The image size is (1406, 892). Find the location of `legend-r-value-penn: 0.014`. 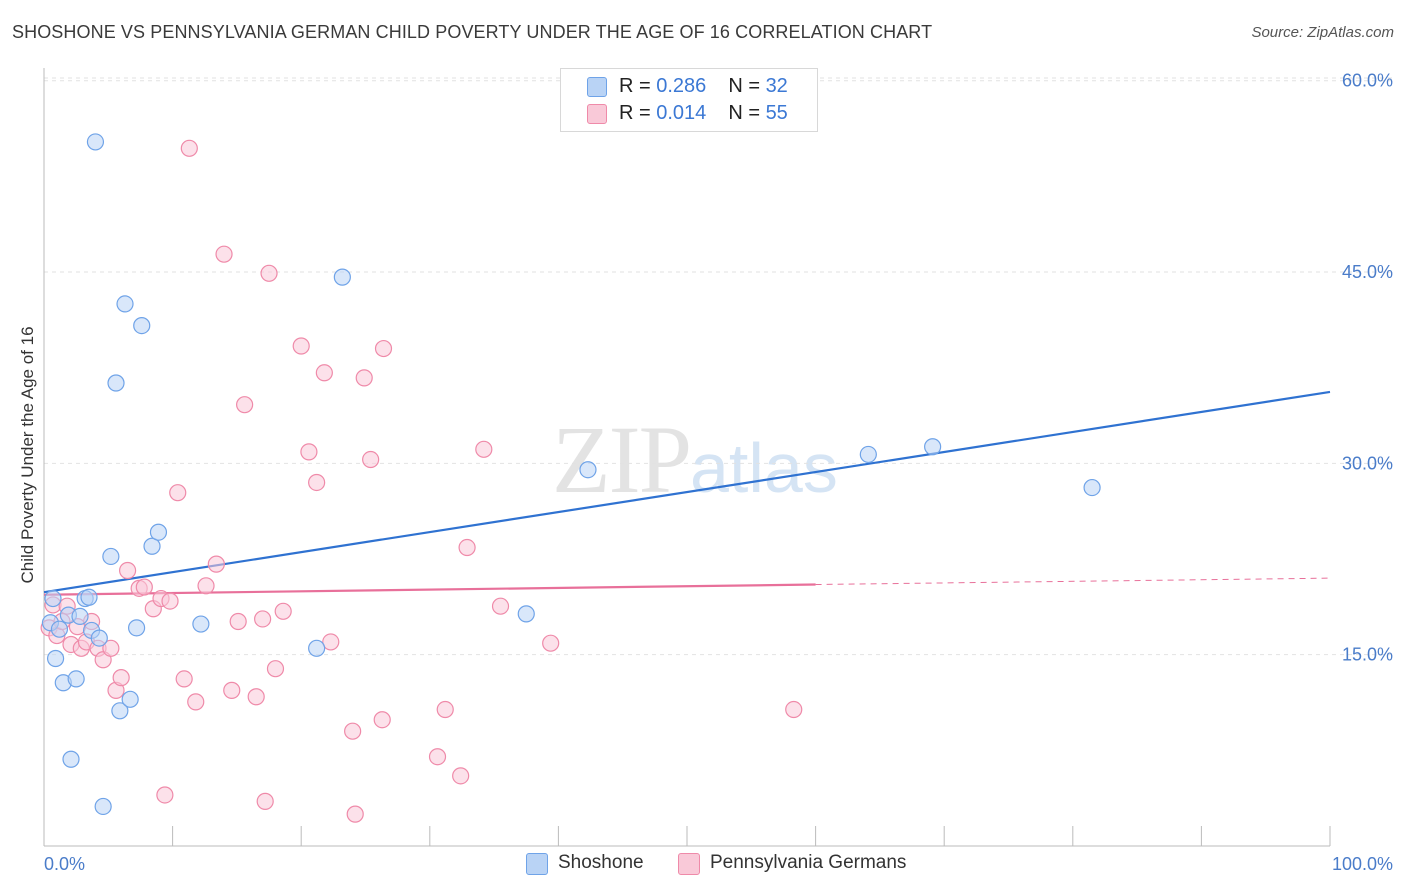

legend-r-value-penn: 0.014 is located at coordinates (681, 113).